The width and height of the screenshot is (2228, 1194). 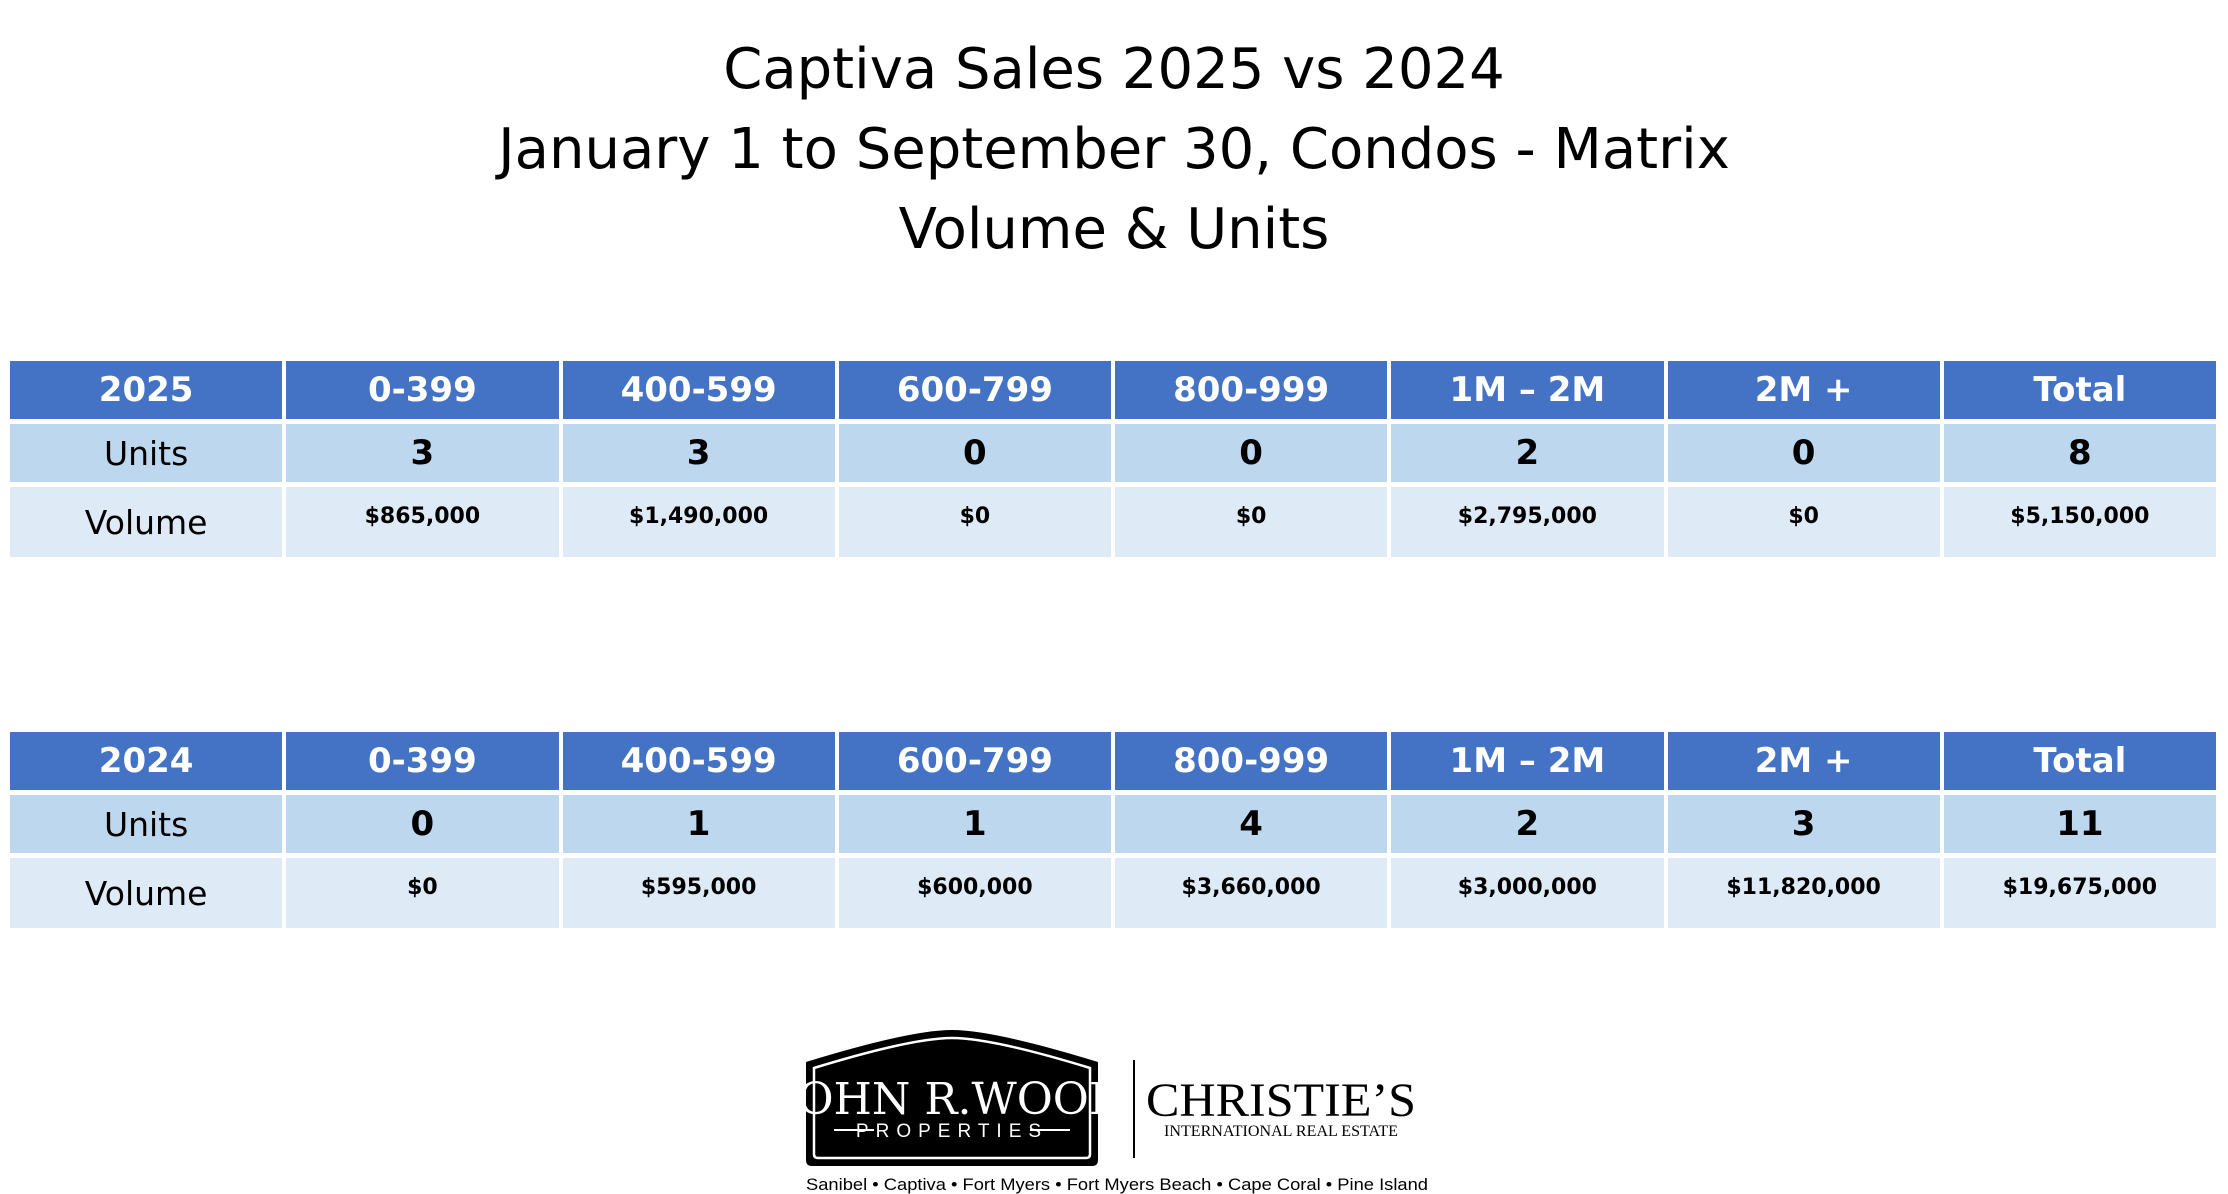 What do you see at coordinates (2079, 453) in the screenshot?
I see `units-total-cell: 8` at bounding box center [2079, 453].